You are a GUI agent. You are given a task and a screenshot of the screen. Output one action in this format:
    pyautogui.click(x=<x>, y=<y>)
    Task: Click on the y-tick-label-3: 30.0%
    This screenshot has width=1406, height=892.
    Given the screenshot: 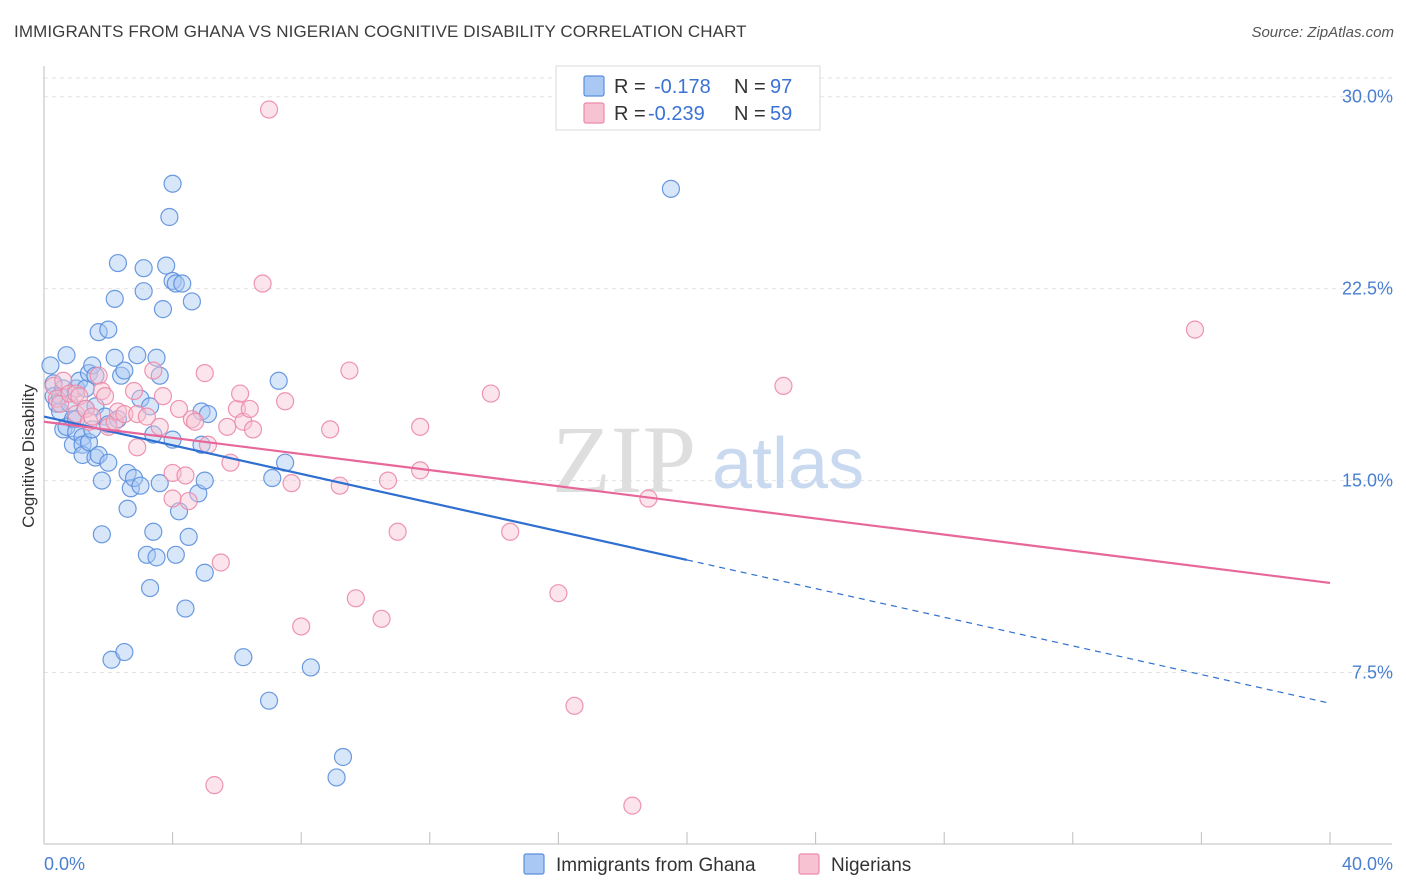 What is the action you would take?
    pyautogui.click(x=1367, y=97)
    